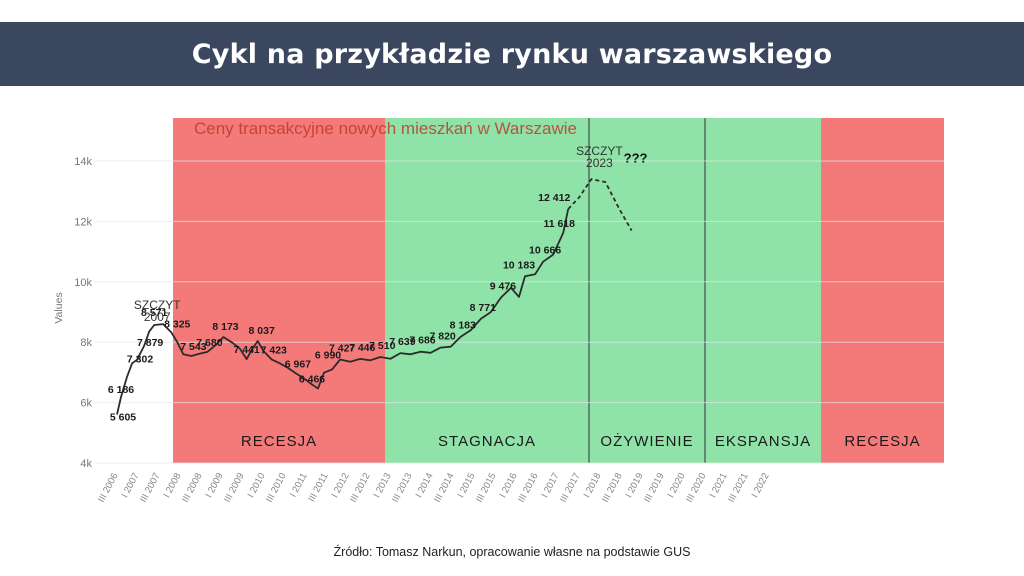 This screenshot has width=1024, height=576. What do you see at coordinates (600, 204) in the screenshot?
I see `projection-line` at bounding box center [600, 204].